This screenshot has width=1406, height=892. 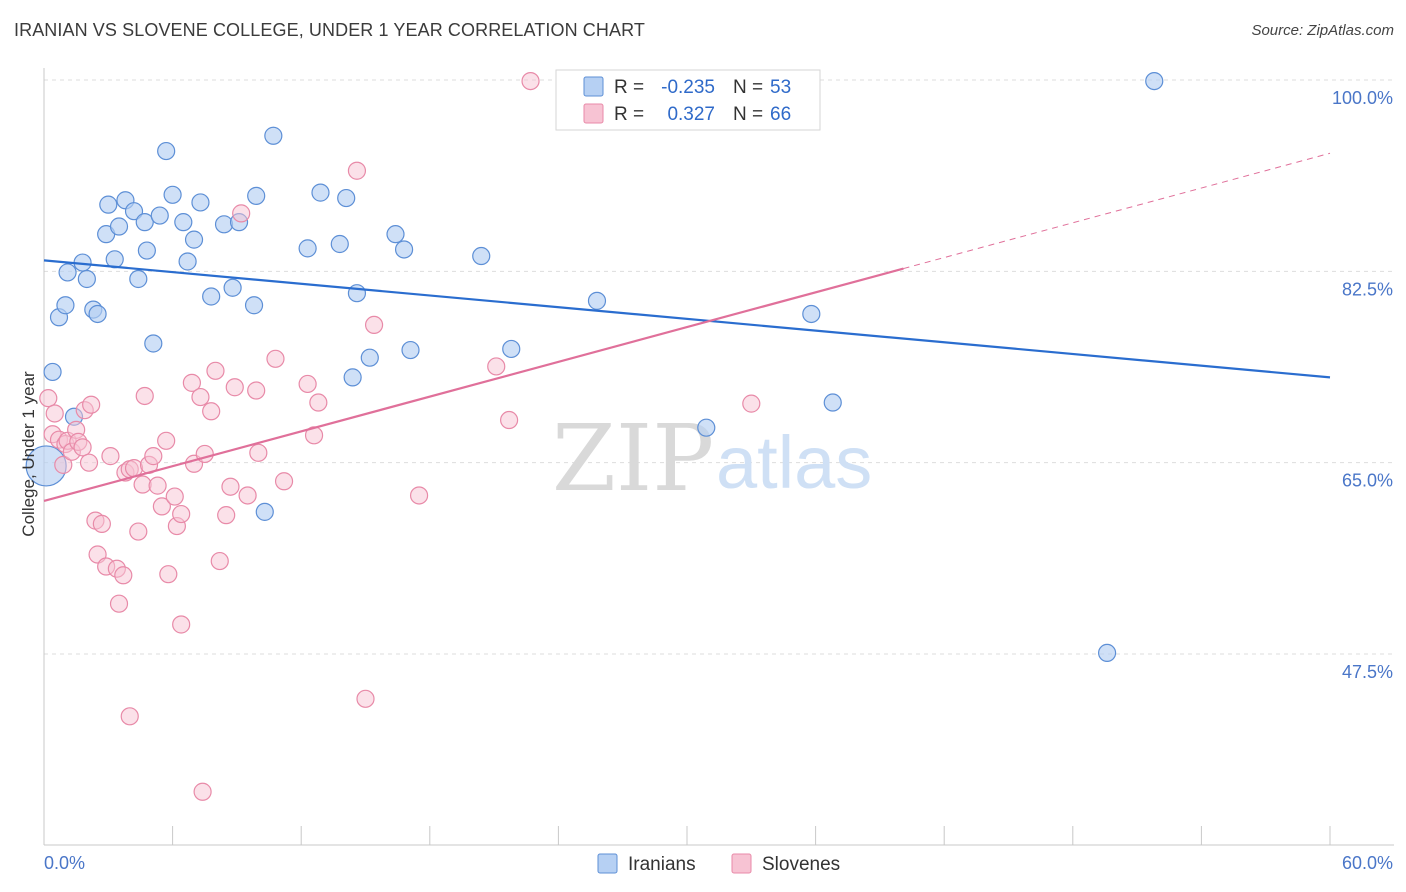 I want to click on y-axis-label: College, Under 1 year, so click(x=28, y=454).